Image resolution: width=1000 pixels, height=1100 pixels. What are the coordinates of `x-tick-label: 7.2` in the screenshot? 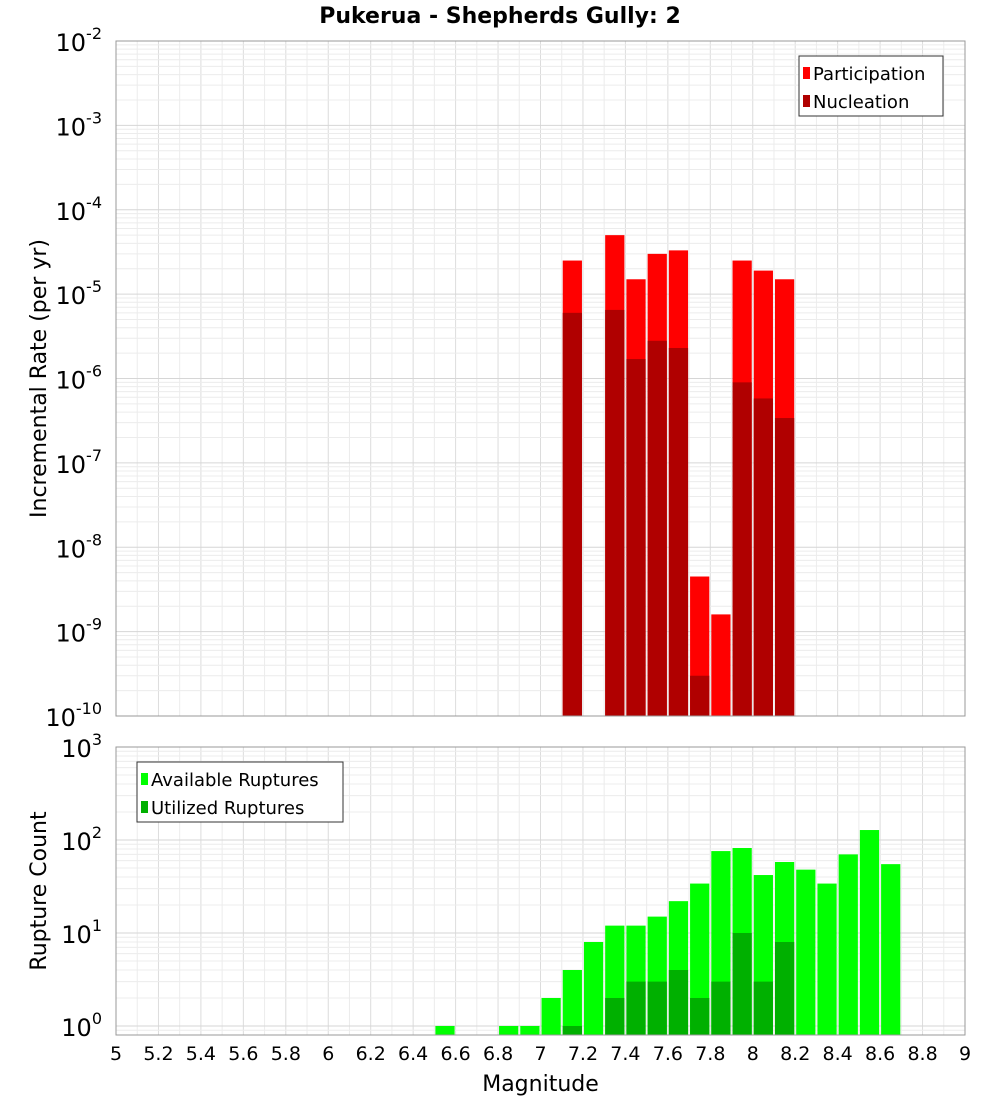 It's located at (583, 1054).